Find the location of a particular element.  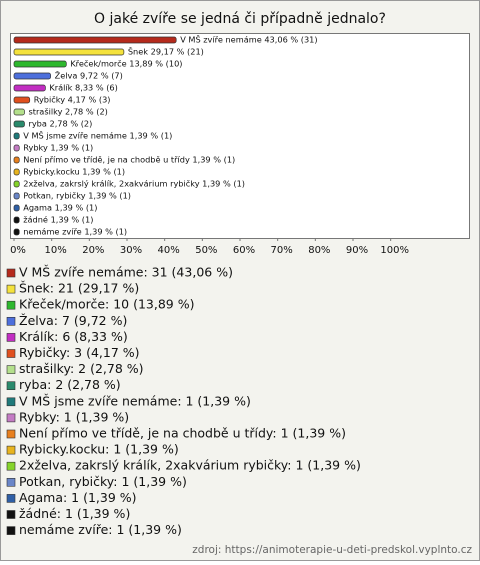

x-tick-label: 0% is located at coordinates (18, 250).